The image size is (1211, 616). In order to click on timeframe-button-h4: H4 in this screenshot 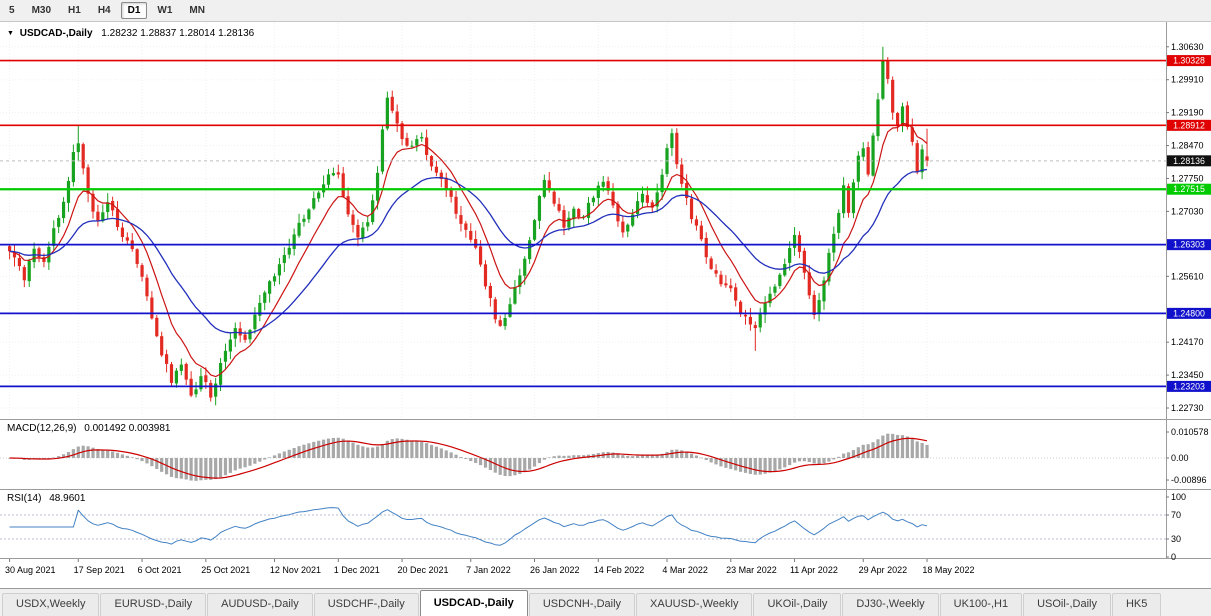, I will do `click(104, 10)`.